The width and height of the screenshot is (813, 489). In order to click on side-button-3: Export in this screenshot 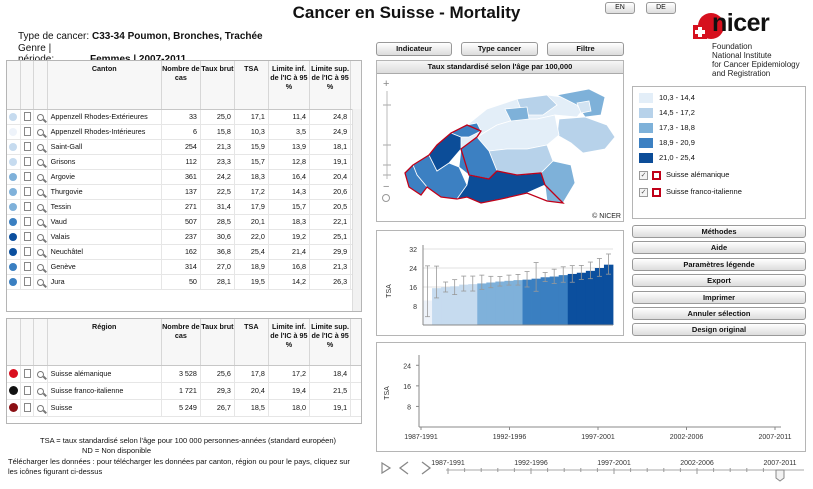, I will do `click(719, 281)`.